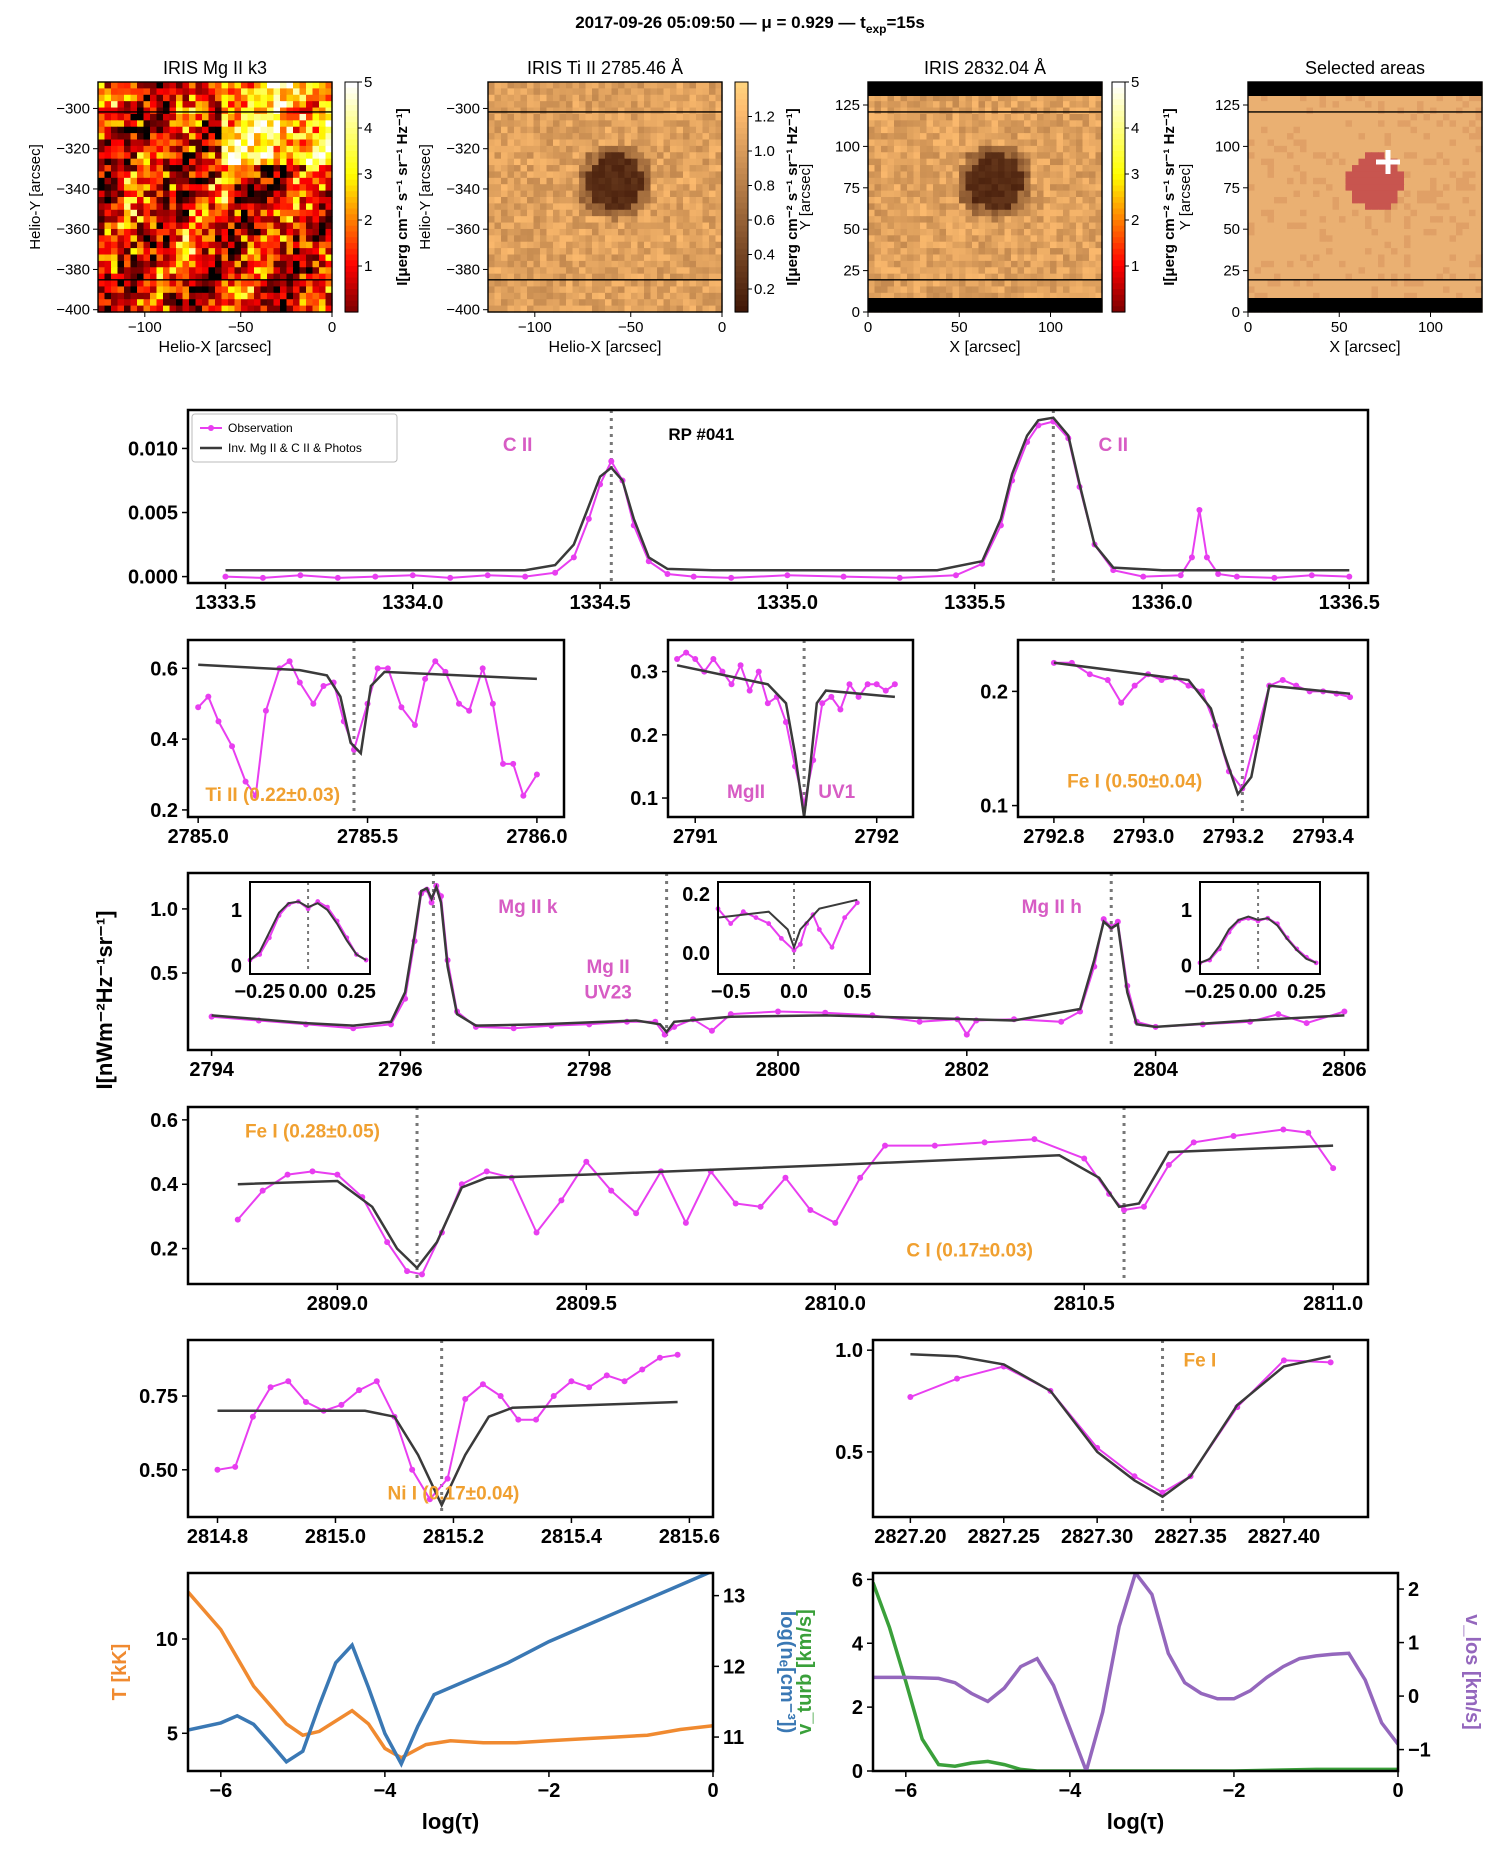 The width and height of the screenshot is (1500, 1860). I want to click on colorbar-label: I[μerg cm⁻² s⁻¹ sr⁻¹ Hz⁻¹], so click(792, 197).